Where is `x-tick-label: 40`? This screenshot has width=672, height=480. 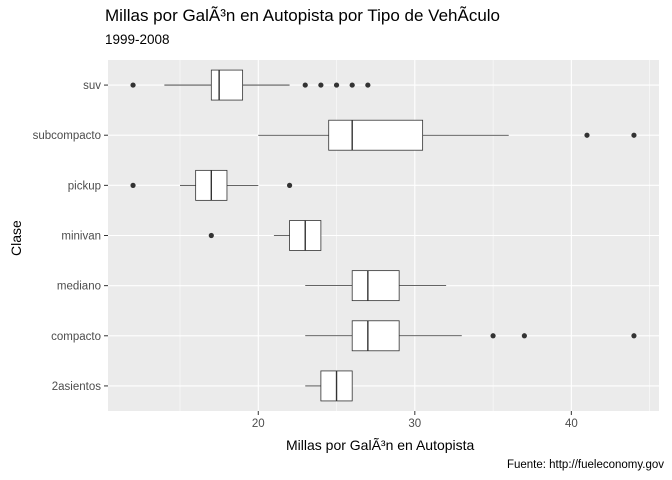
x-tick-label: 40 is located at coordinates (571, 424).